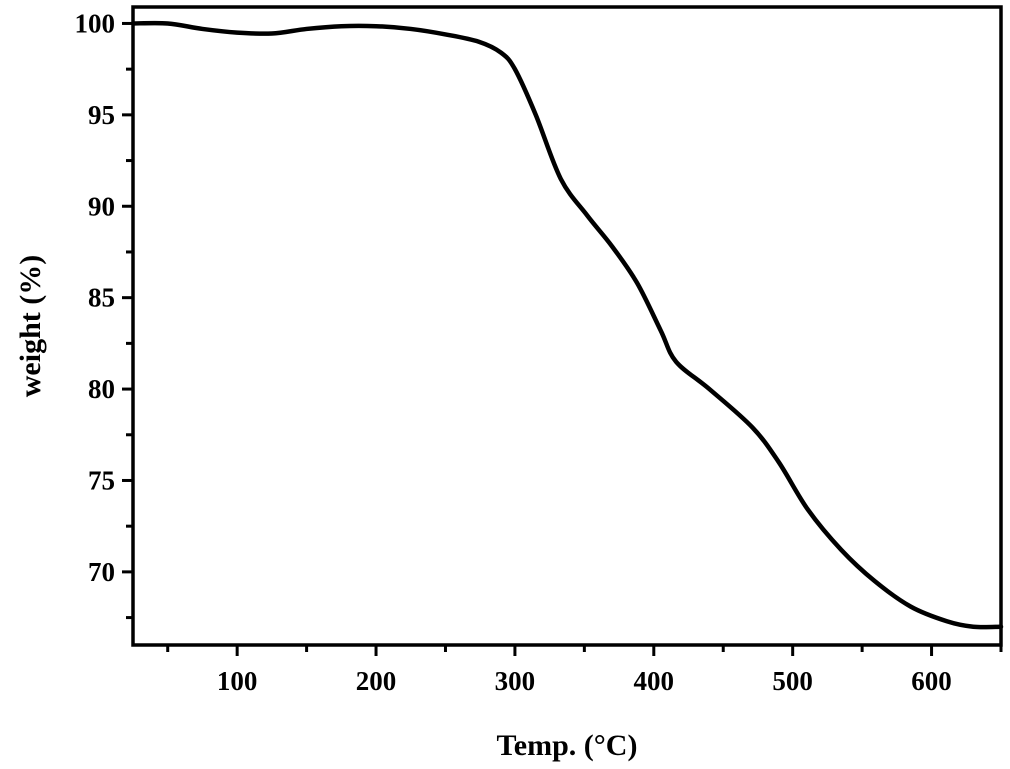 The image size is (1010, 769). What do you see at coordinates (567, 745) in the screenshot?
I see `x-axis-title: Temp. (°C)` at bounding box center [567, 745].